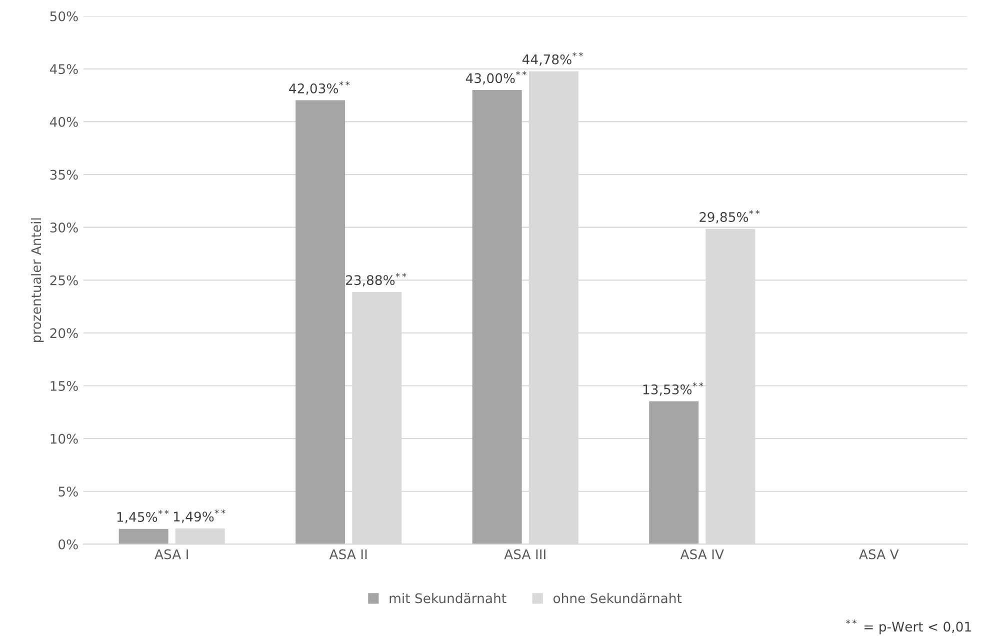 The height and width of the screenshot is (644, 982). What do you see at coordinates (200, 516) in the screenshot?
I see `data-label: 1,49%$^{**}$` at bounding box center [200, 516].